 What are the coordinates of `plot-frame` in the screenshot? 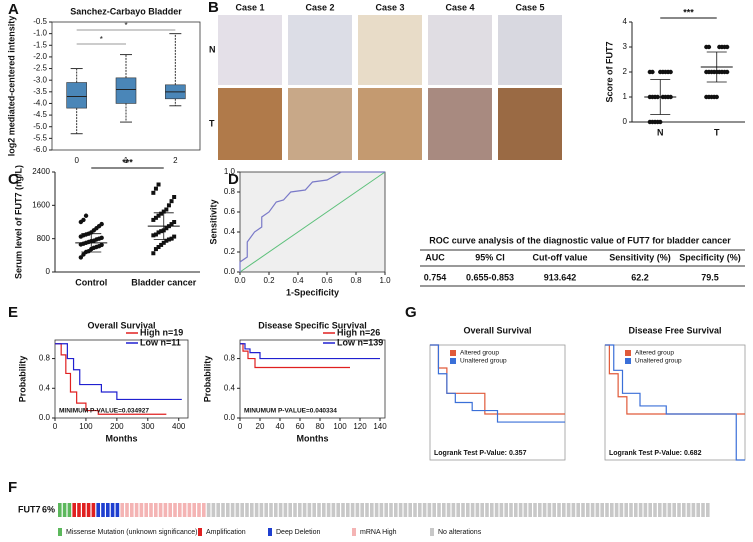 It's located at (497, 402).